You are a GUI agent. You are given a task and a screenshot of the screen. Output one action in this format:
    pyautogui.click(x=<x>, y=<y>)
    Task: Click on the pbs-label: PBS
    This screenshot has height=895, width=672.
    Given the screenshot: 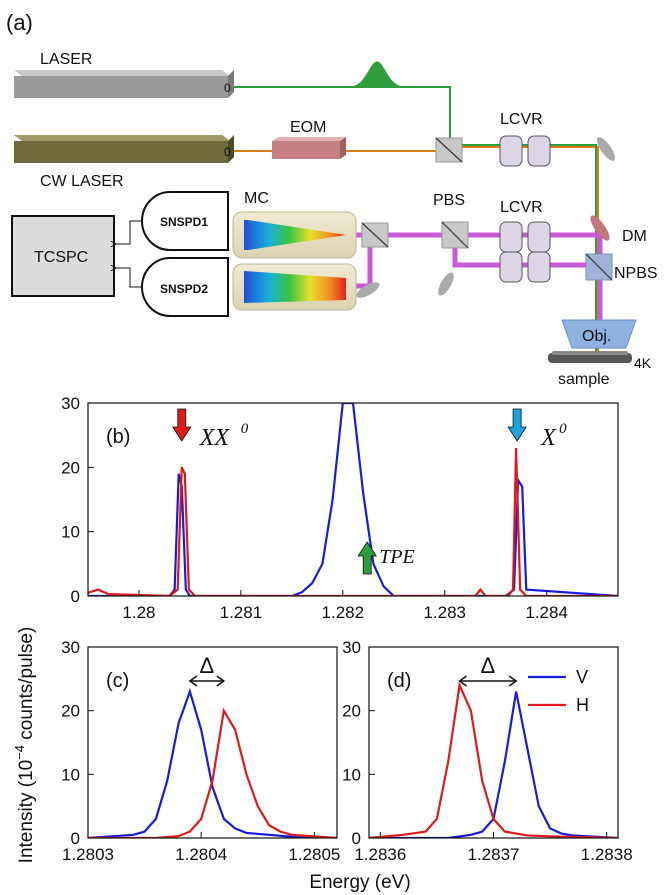 What is the action you would take?
    pyautogui.click(x=449, y=200)
    